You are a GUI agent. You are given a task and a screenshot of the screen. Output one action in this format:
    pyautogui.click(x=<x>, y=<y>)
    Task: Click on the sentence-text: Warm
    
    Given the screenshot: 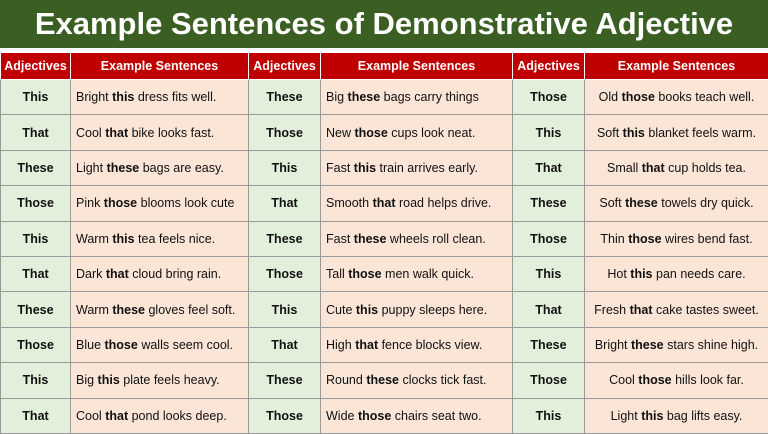 What is the action you would take?
    pyautogui.click(x=94, y=310)
    